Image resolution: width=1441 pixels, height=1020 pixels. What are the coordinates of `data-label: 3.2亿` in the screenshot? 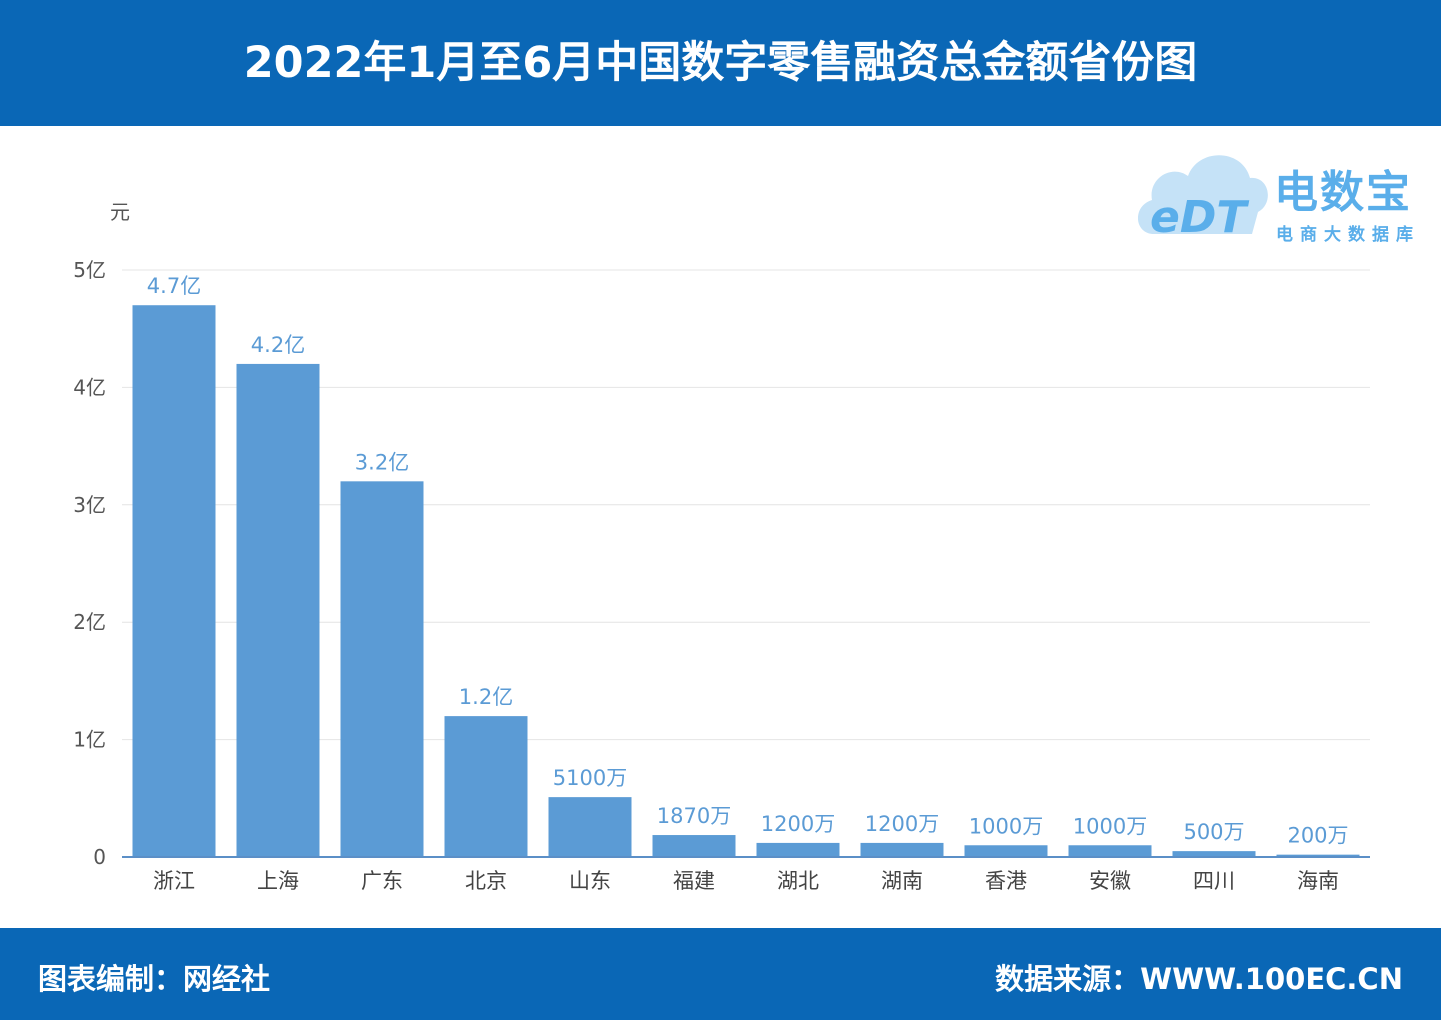 It's located at (382, 462).